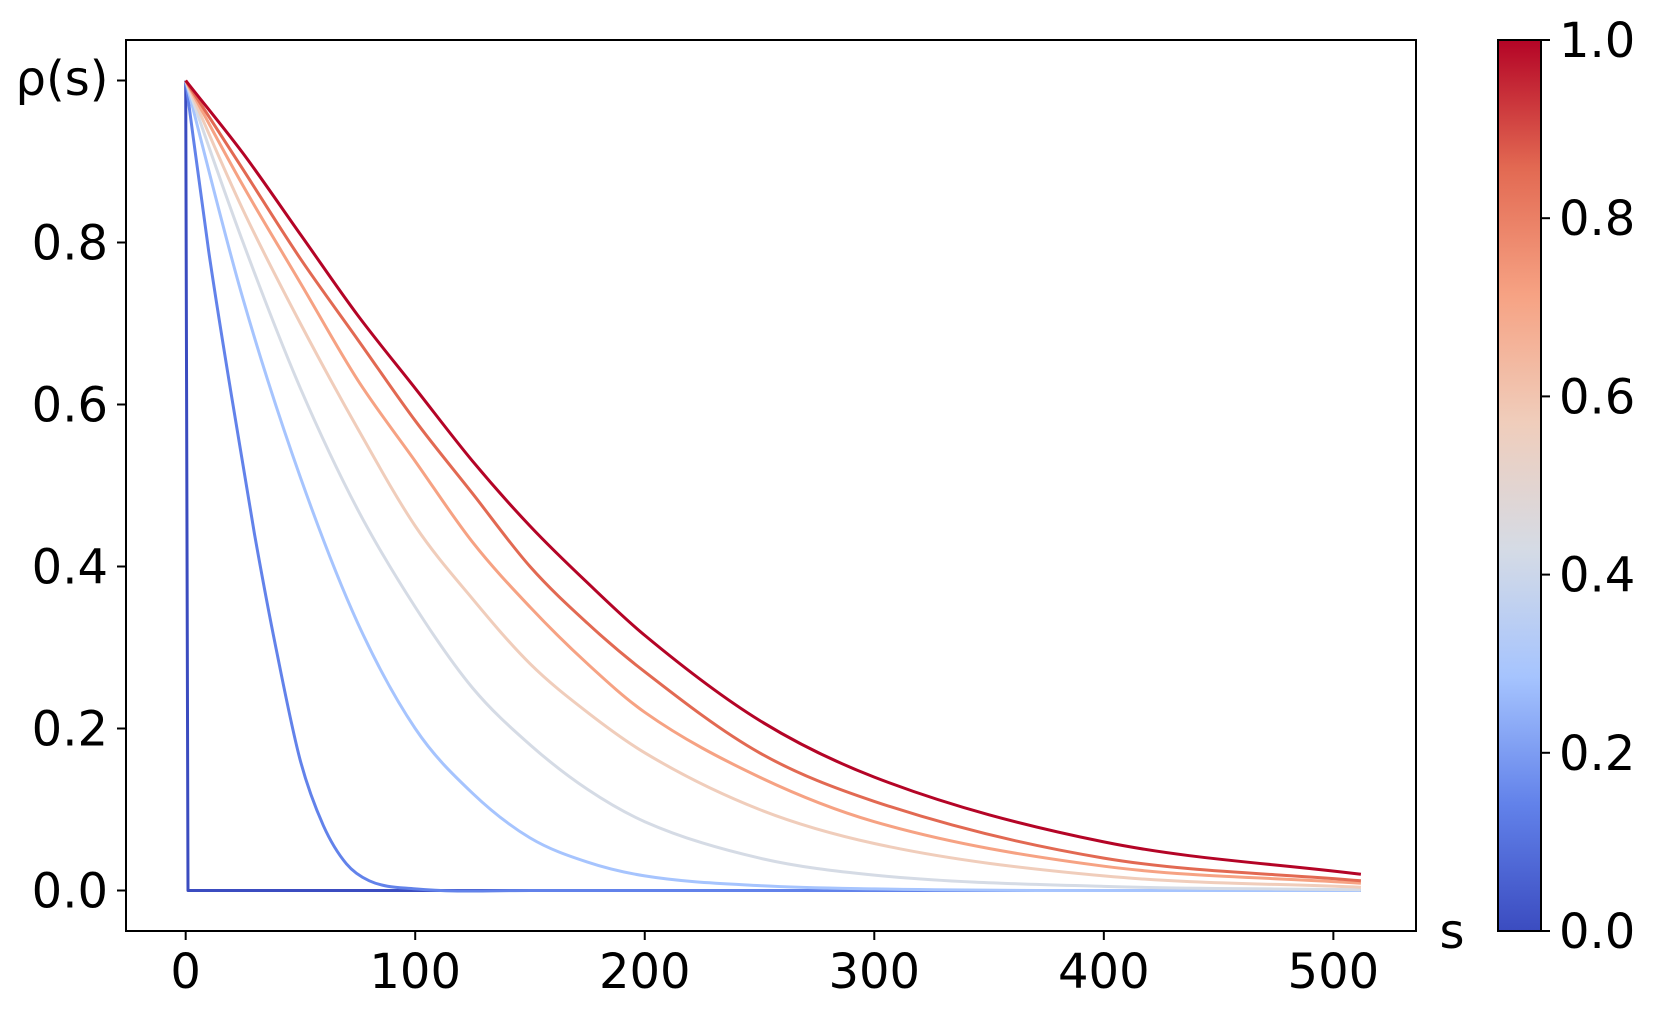  Describe the element at coordinates (774, 965) in the screenshot. I see `x-axis: 0 100 200 300 400 500` at that location.